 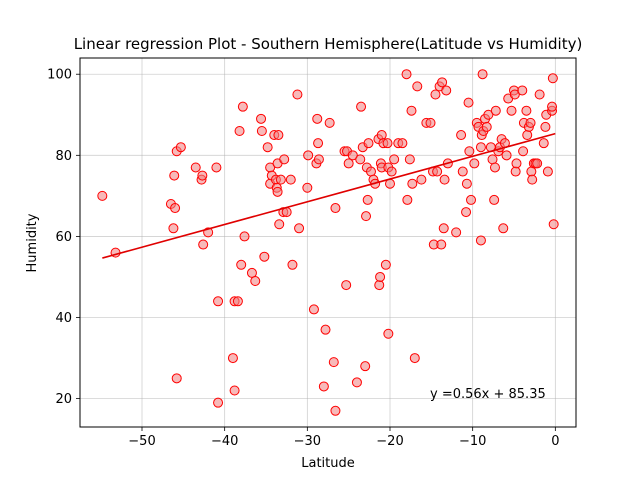 What do you see at coordinates (328, 463) in the screenshot?
I see `x-axis-label: Latitude` at bounding box center [328, 463].